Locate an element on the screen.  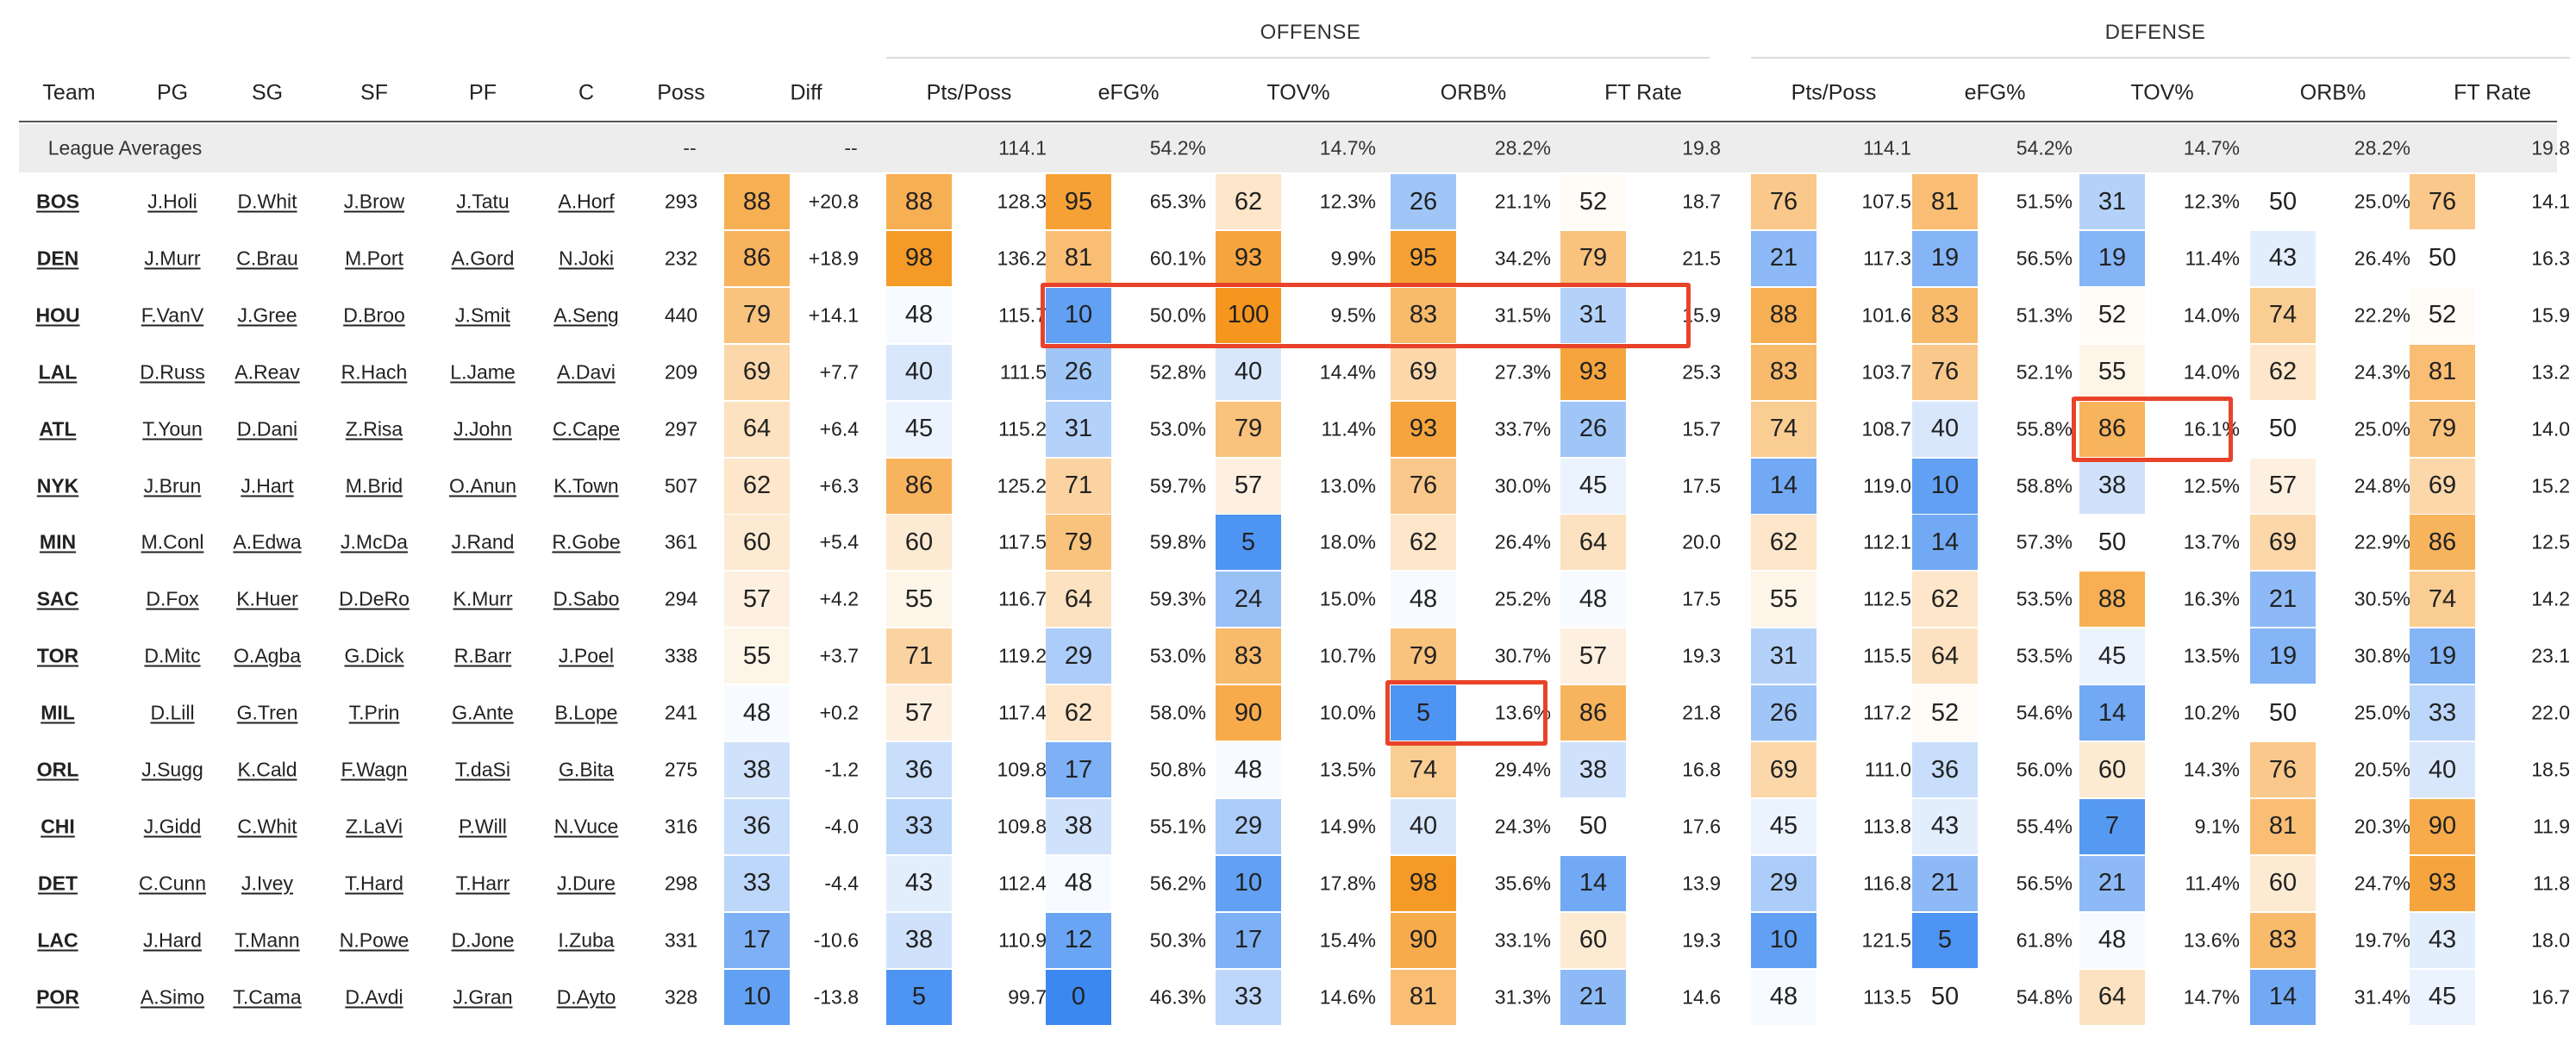
player-link: K.Town is located at coordinates (586, 485).